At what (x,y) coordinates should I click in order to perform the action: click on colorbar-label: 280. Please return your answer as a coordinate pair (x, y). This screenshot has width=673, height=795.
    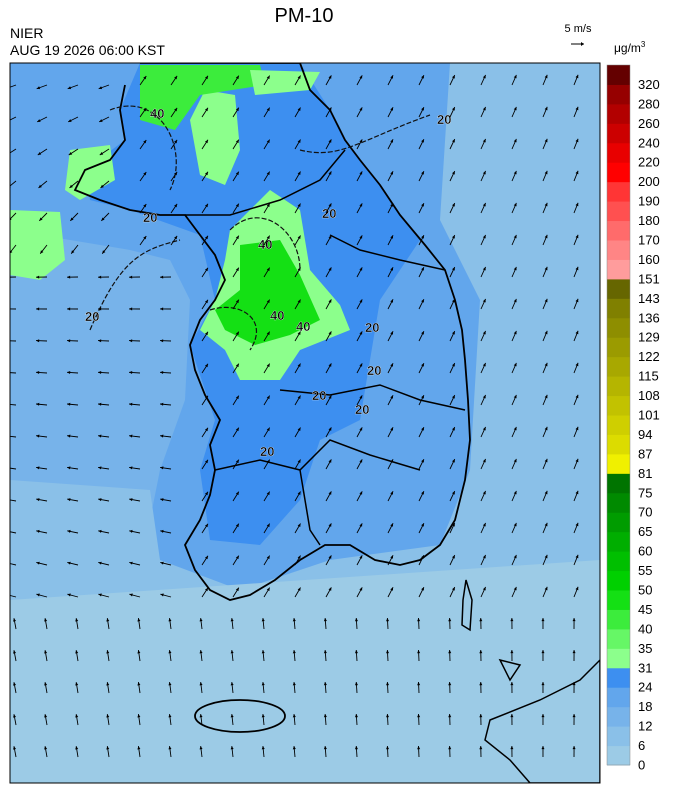
    Looking at the image, I should click on (649, 103).